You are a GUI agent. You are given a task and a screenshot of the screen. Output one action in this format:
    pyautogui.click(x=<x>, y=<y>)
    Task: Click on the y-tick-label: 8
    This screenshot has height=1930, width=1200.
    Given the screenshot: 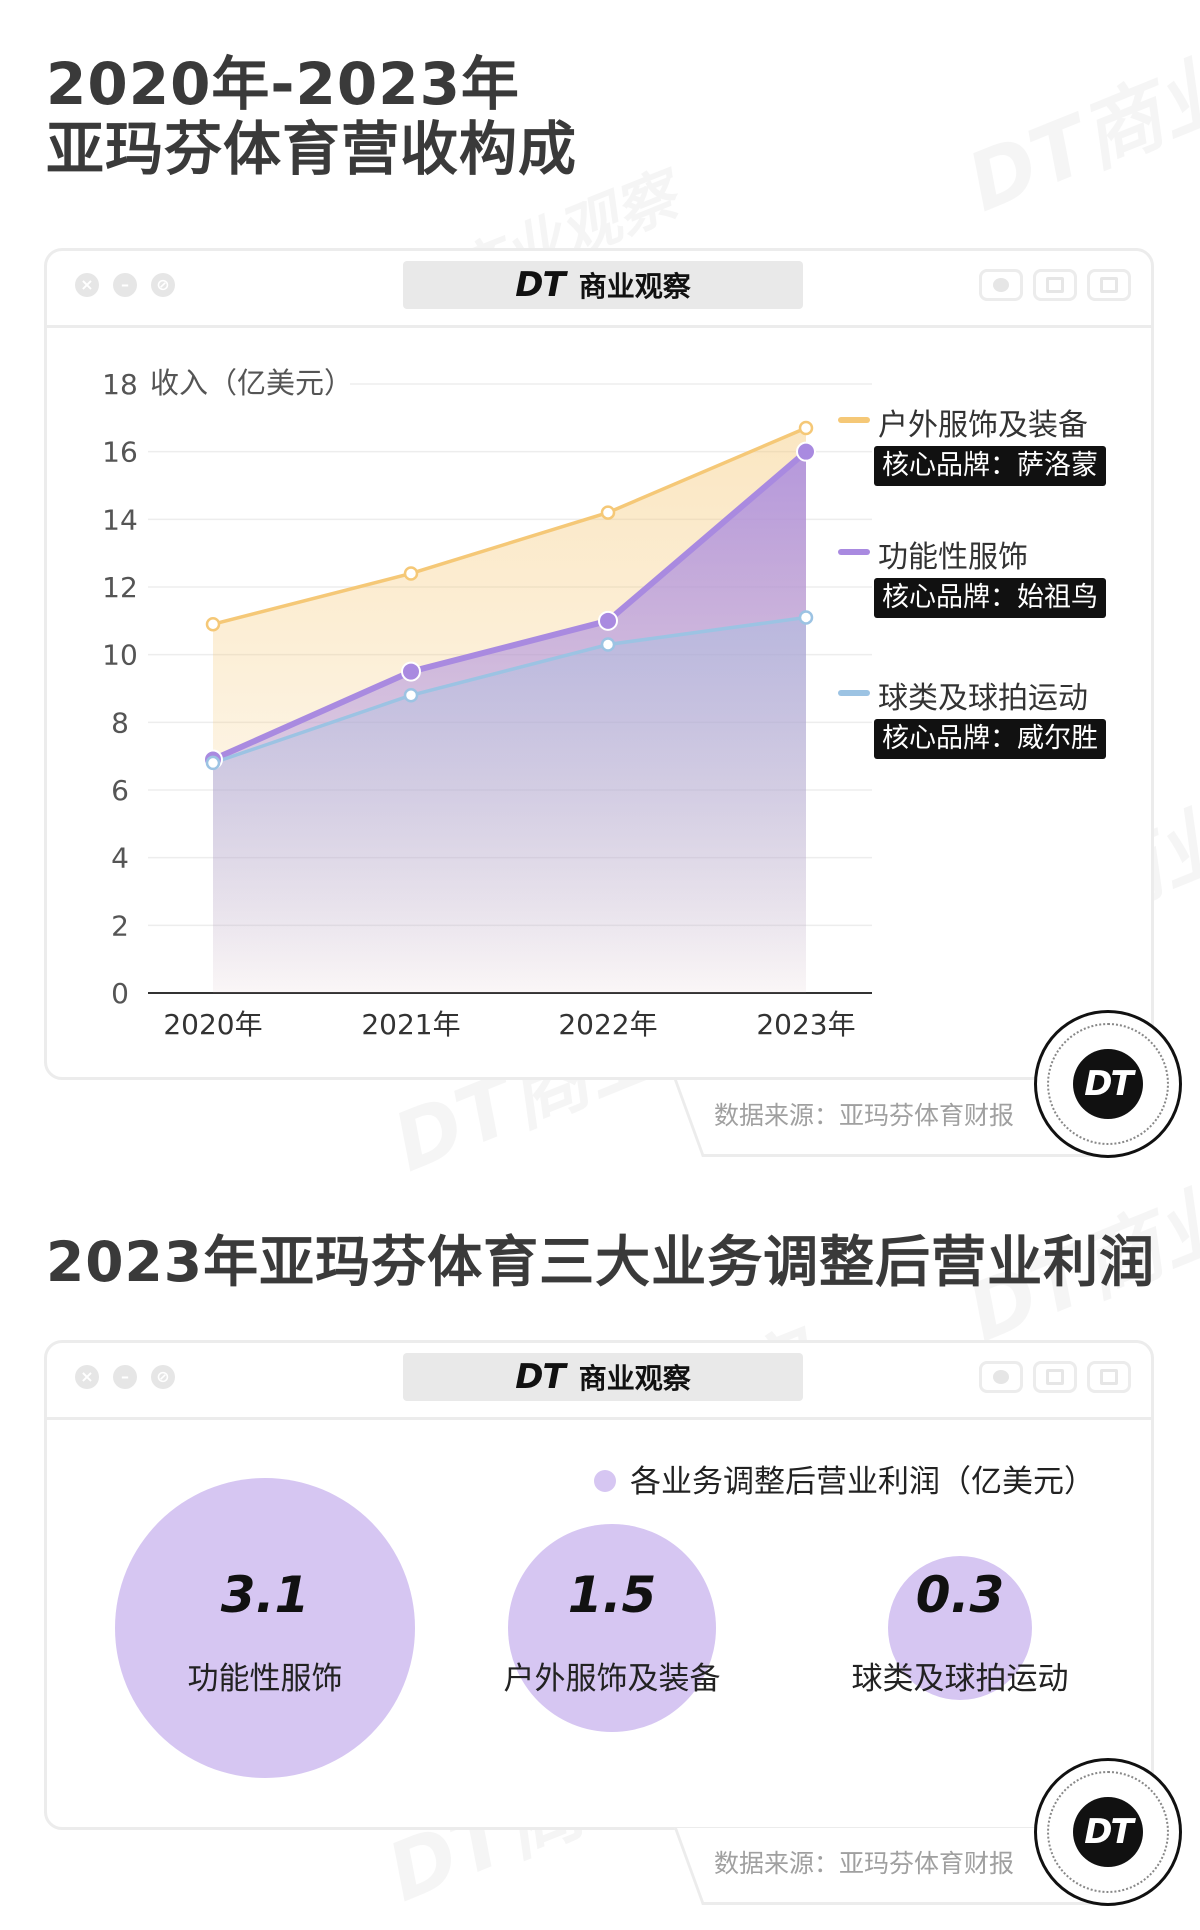 What is the action you would take?
    pyautogui.click(x=120, y=722)
    